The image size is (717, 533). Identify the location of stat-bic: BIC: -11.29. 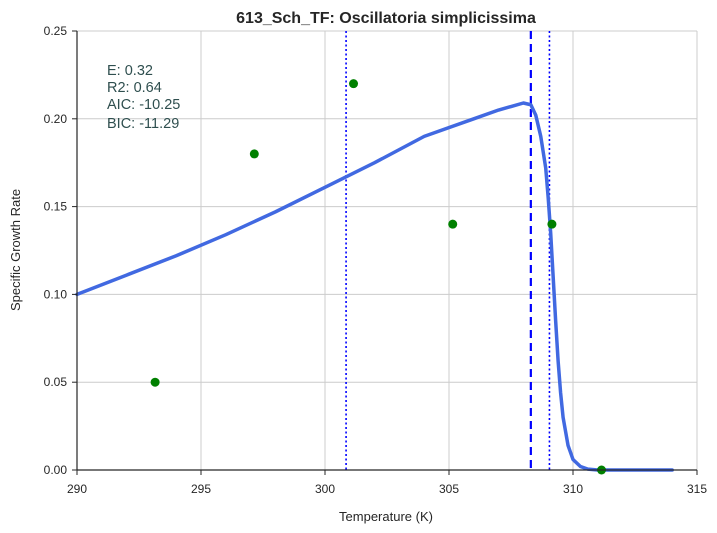
(143, 124).